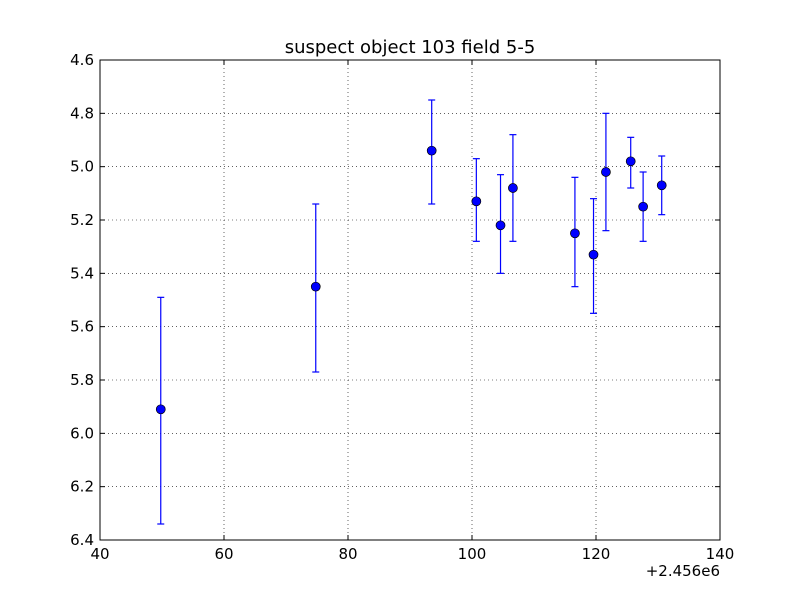 The height and width of the screenshot is (605, 800). Describe the element at coordinates (223, 554) in the screenshot. I see `x-tick-label: 60` at that location.